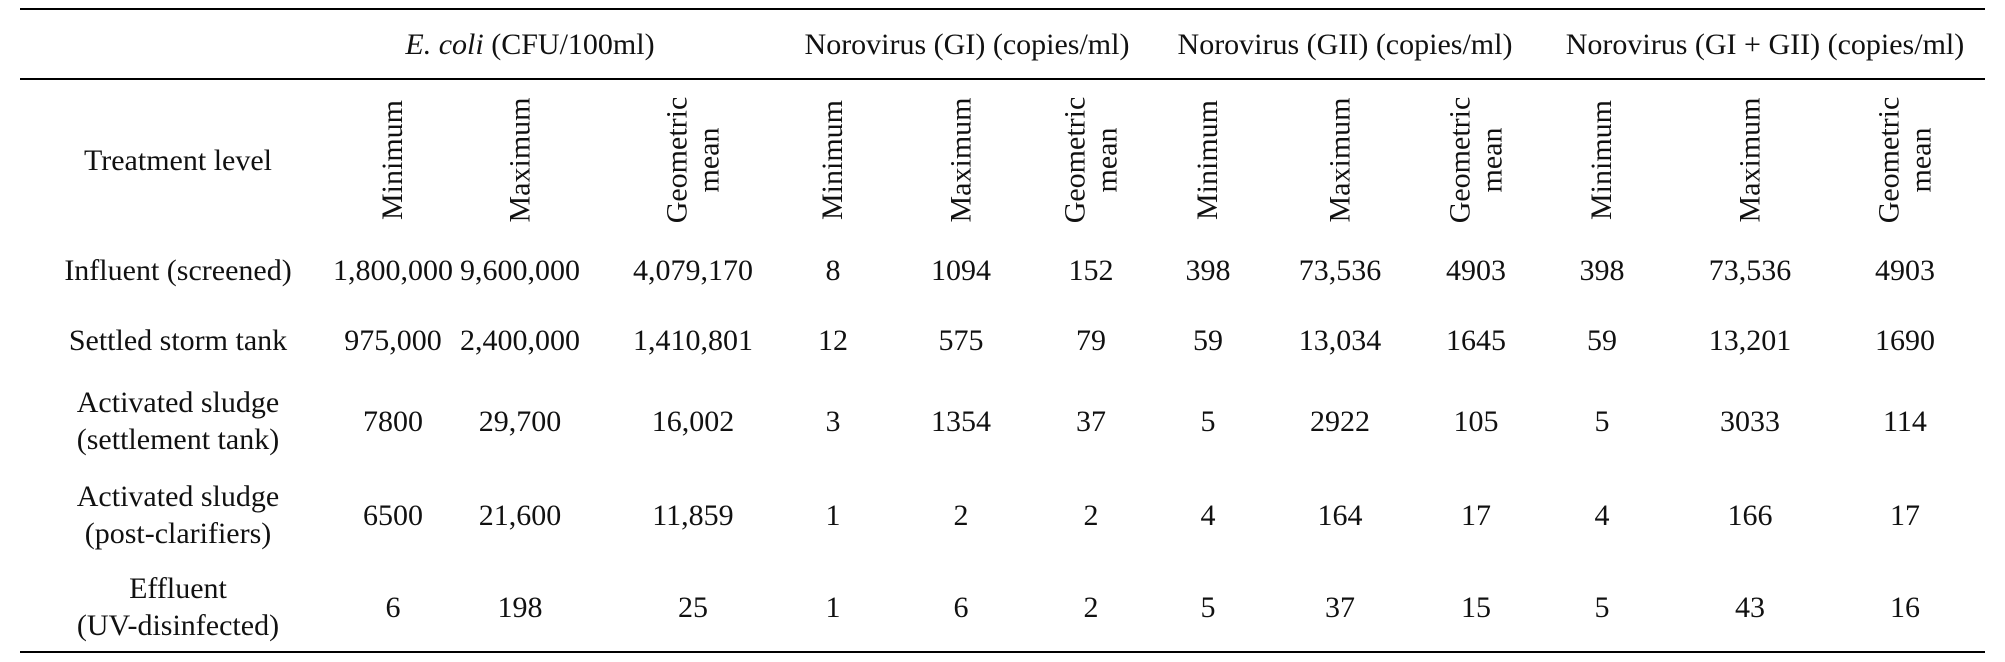 Image resolution: width=2005 pixels, height=662 pixels. I want to click on treatment-level-line-1: Settled storm tank, so click(178, 340).